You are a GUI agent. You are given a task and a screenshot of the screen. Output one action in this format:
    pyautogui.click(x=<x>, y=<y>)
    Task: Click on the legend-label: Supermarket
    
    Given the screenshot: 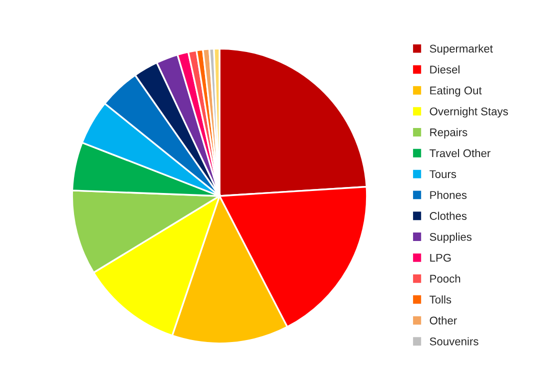 What is the action you would take?
    pyautogui.click(x=461, y=49)
    